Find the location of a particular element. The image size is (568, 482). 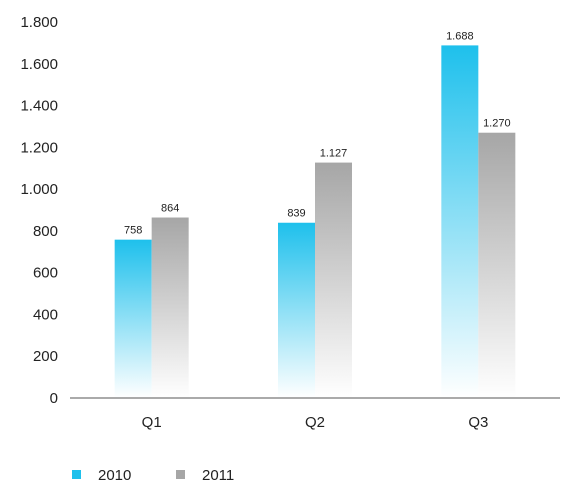

y-tick-label: 1.600 is located at coordinates (39, 64).